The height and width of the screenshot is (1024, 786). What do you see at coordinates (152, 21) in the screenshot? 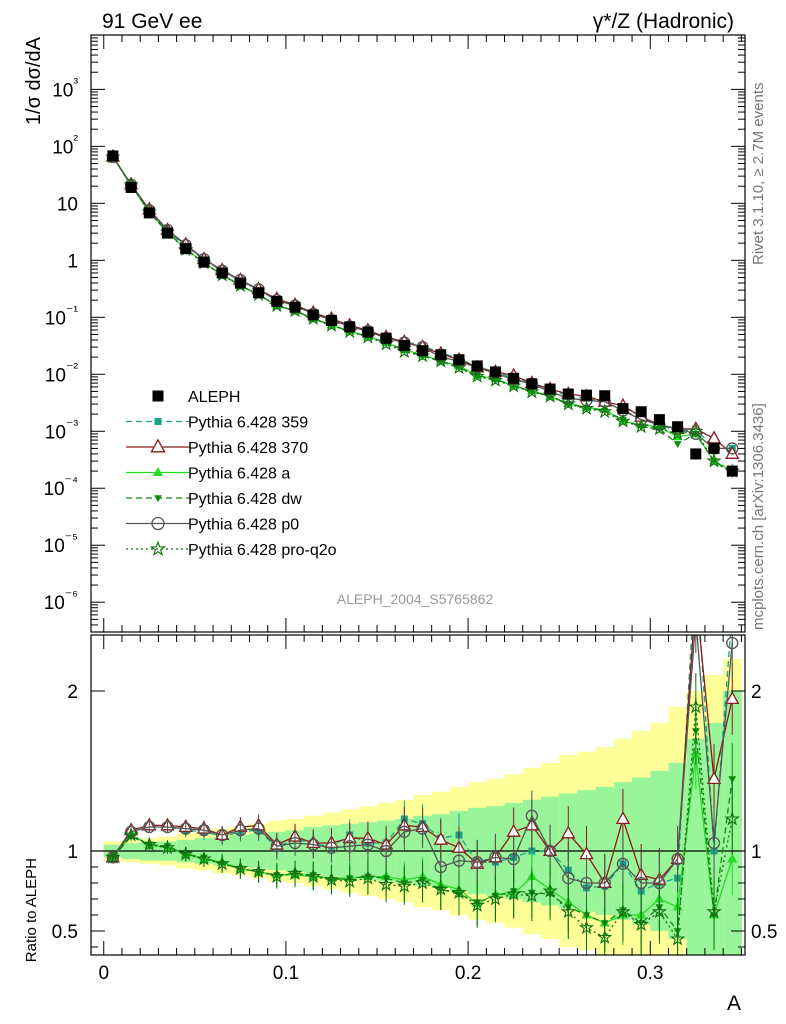
I see `header-left-label: 91 GeV ee` at bounding box center [152, 21].